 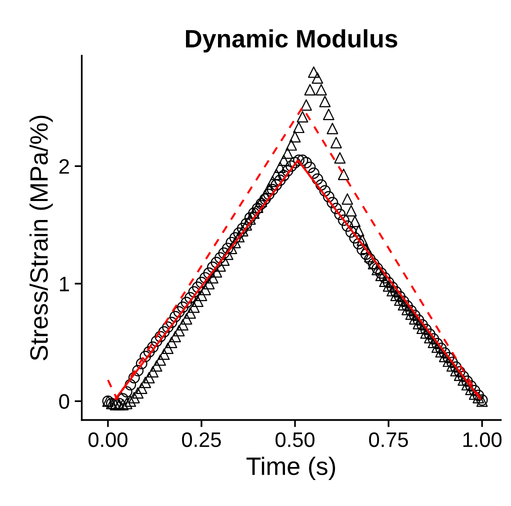 What do you see at coordinates (64, 401) in the screenshot?
I see `y-tick-label: 0` at bounding box center [64, 401].